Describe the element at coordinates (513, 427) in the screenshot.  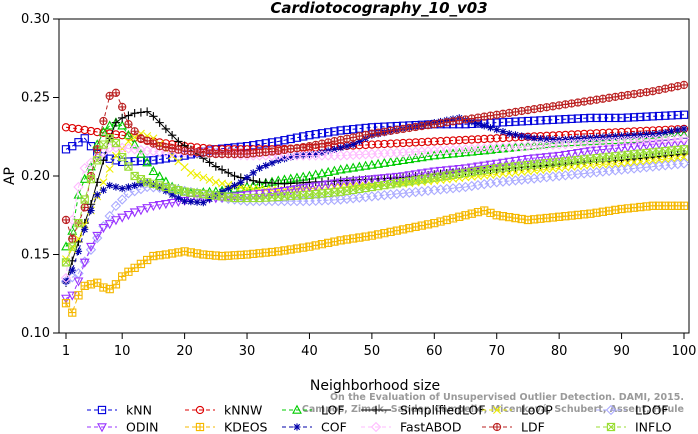
I see `legend-entry-ldf: LDF` at that location.